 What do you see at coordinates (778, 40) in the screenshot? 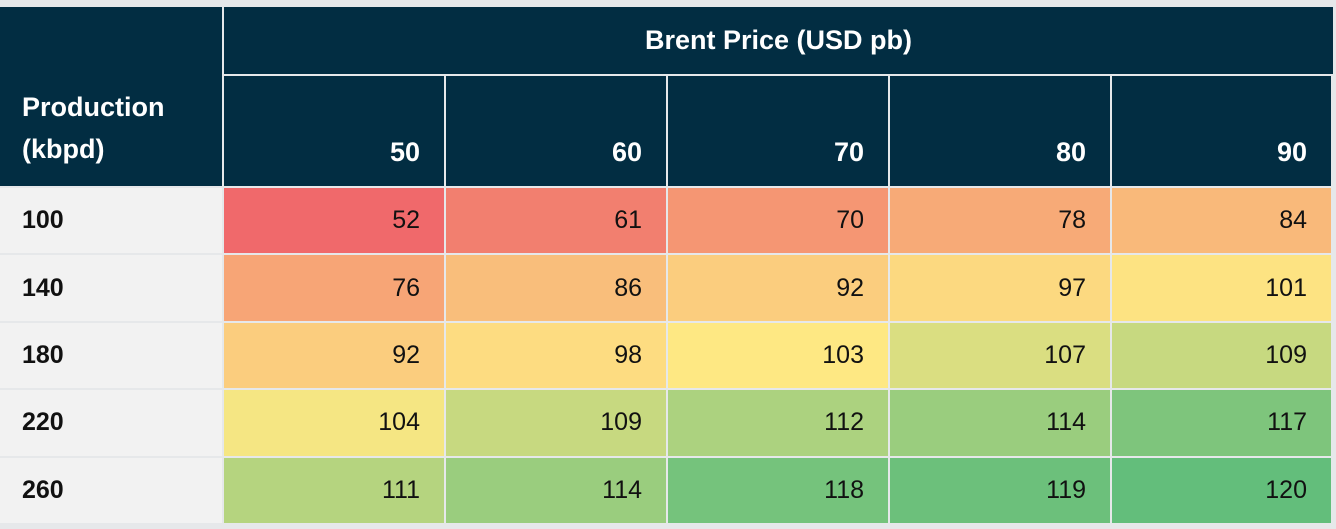
I see `column-group-header: Brent Price (USD pb)` at bounding box center [778, 40].